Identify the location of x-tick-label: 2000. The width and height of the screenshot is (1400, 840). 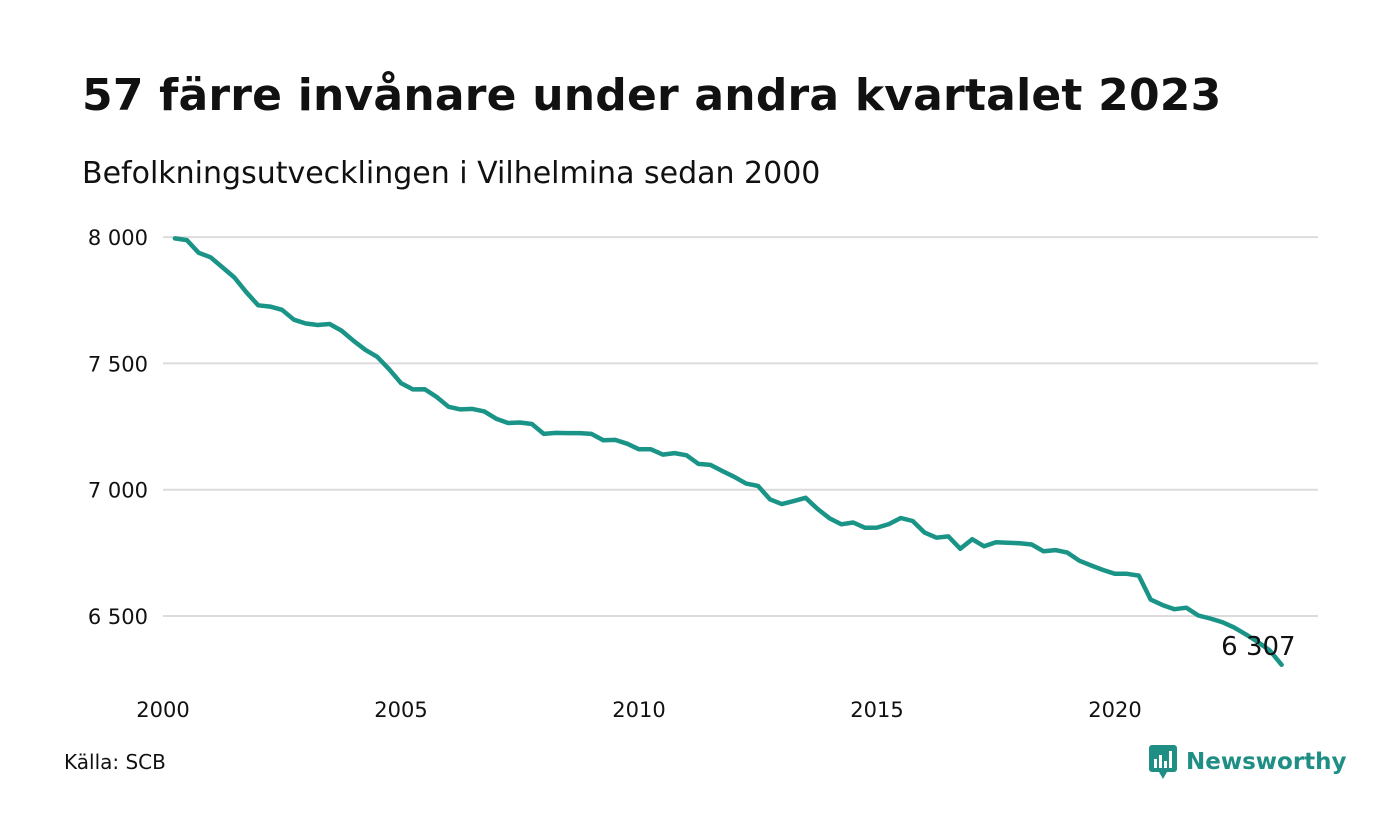
(162, 710).